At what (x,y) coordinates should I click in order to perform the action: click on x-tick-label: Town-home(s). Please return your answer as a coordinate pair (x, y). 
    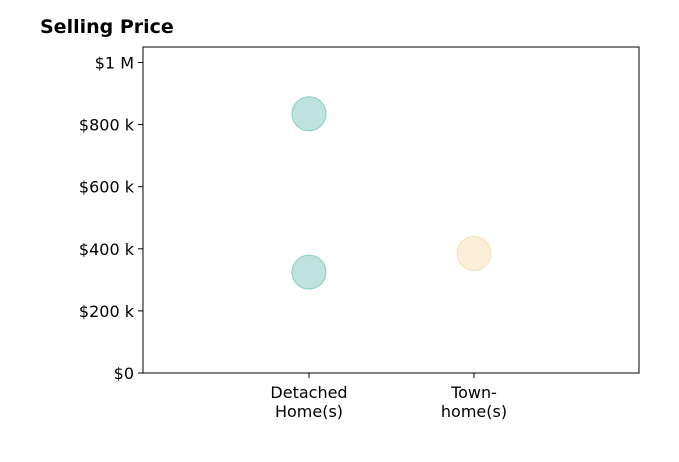
    Looking at the image, I should click on (474, 402).